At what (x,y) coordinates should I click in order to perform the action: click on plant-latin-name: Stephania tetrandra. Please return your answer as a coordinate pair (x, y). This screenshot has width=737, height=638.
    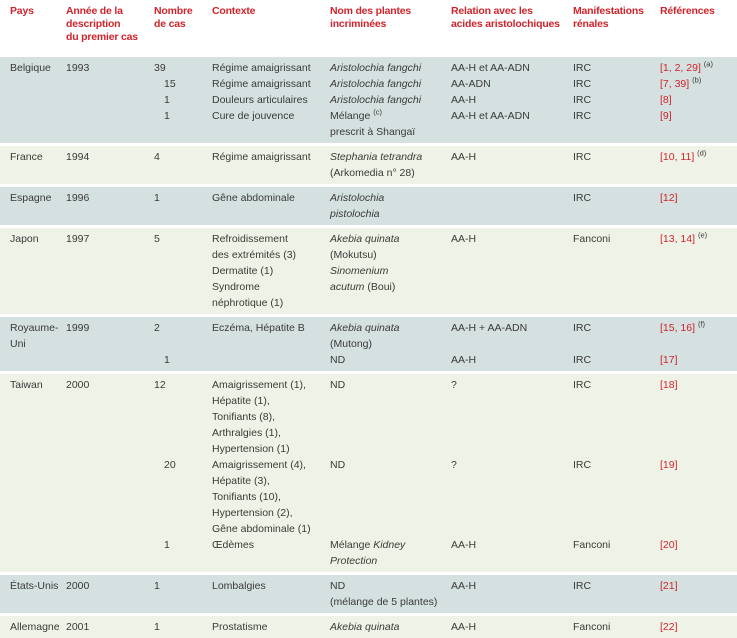
    Looking at the image, I should click on (376, 157).